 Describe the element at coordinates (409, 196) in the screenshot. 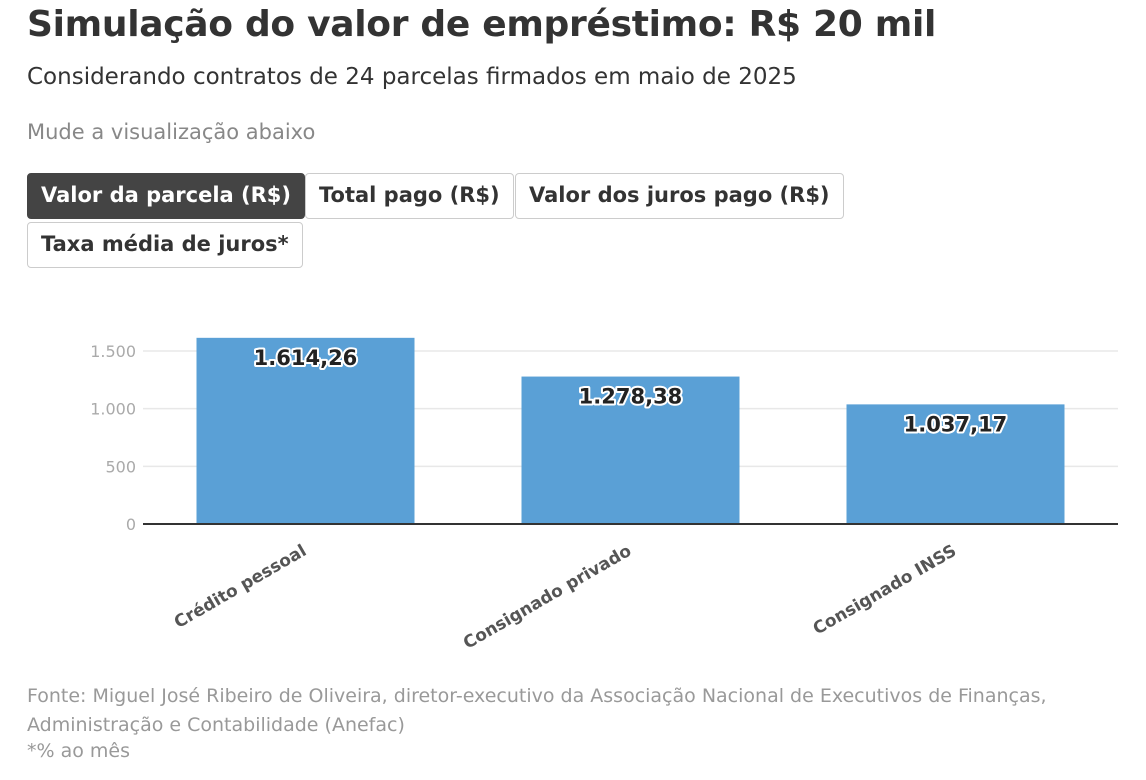

I see `tab-total-pago: Total pago (R$)` at that location.